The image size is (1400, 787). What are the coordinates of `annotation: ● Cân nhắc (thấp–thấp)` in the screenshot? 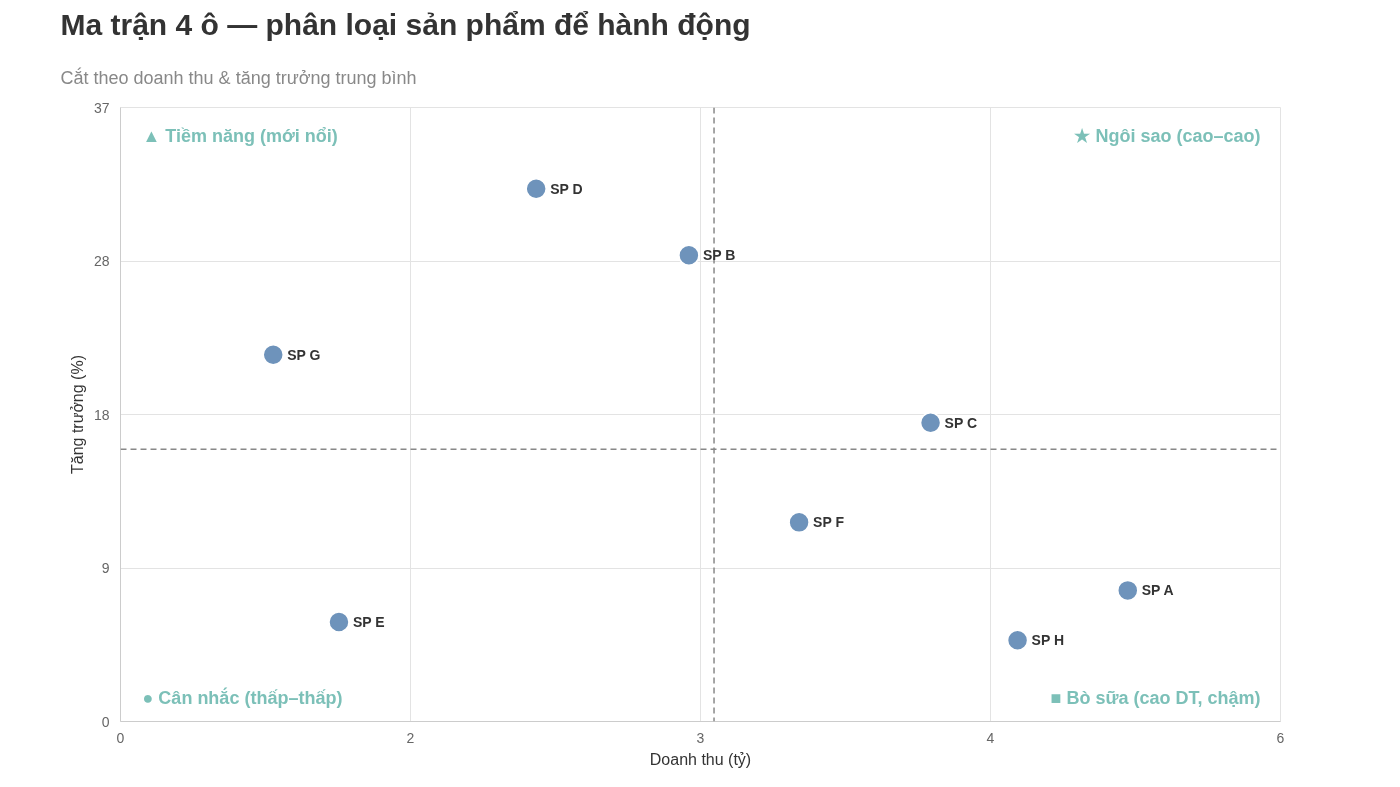 It's located at (242, 697).